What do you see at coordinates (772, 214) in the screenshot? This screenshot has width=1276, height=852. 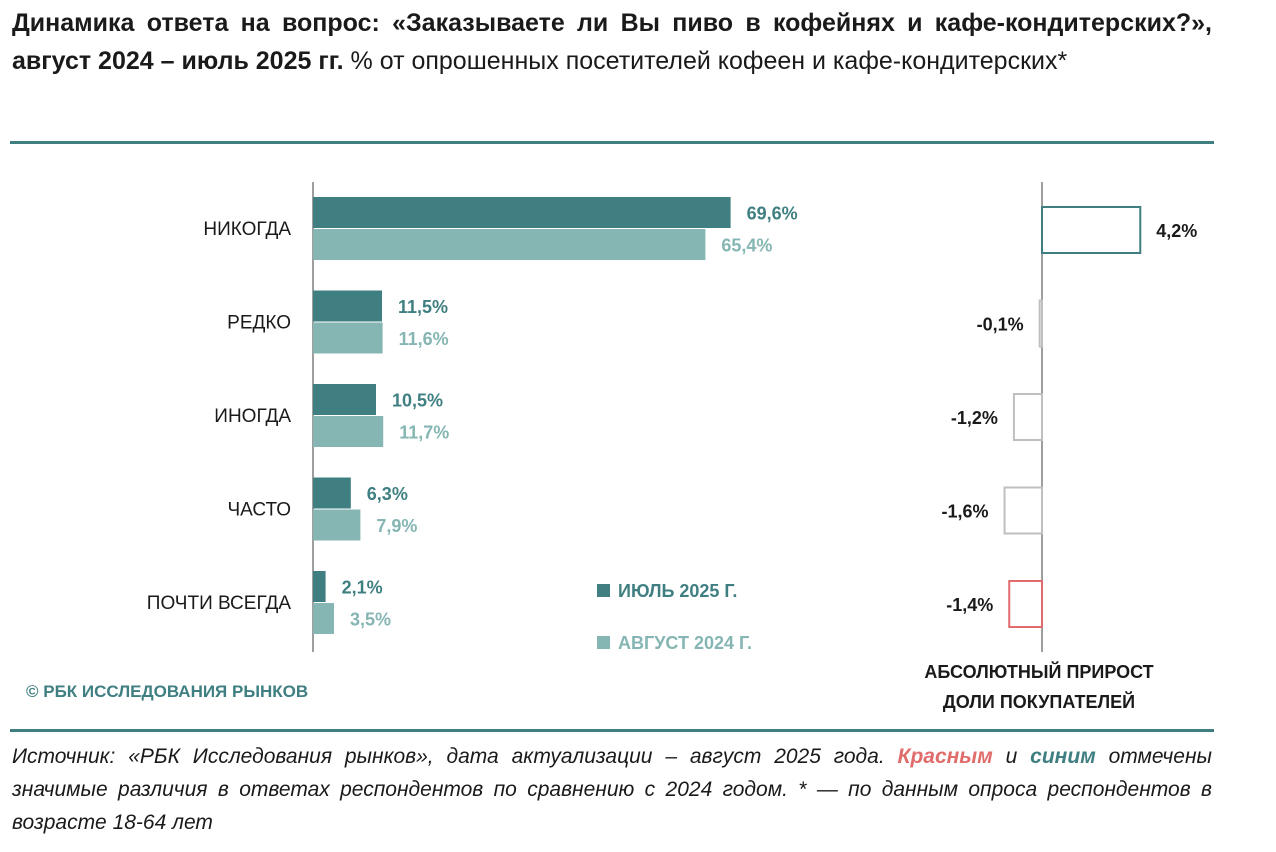 I see `value-label-2025: 69,6%` at bounding box center [772, 214].